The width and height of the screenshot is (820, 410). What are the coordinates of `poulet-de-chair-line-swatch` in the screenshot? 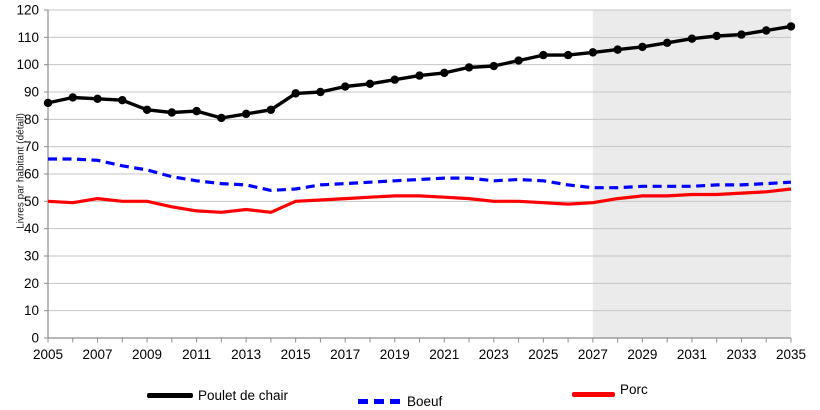 It's located at (170, 395).